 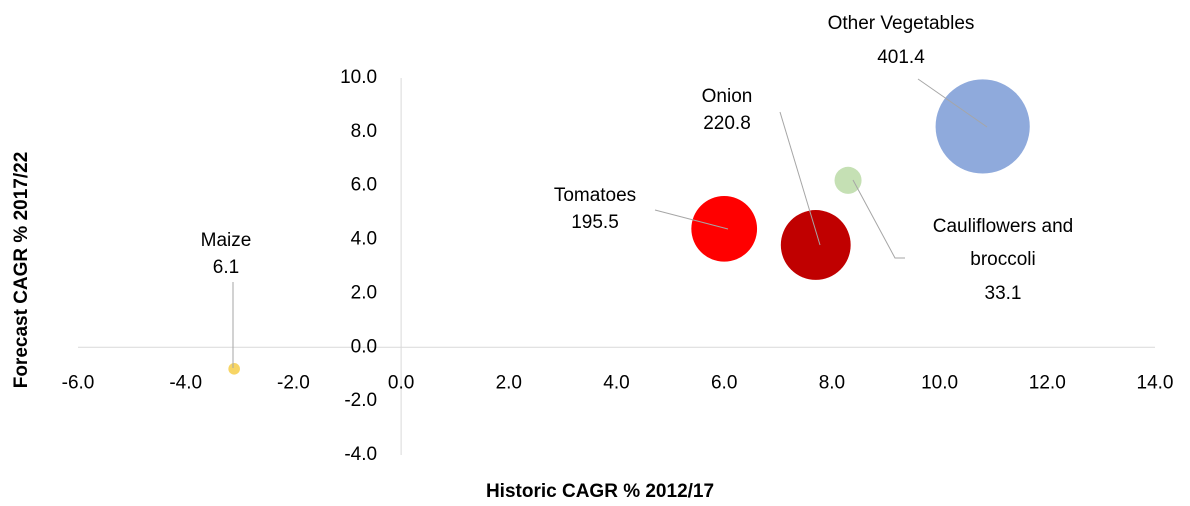 I want to click on data-label-value: 401.4, so click(x=901, y=57).